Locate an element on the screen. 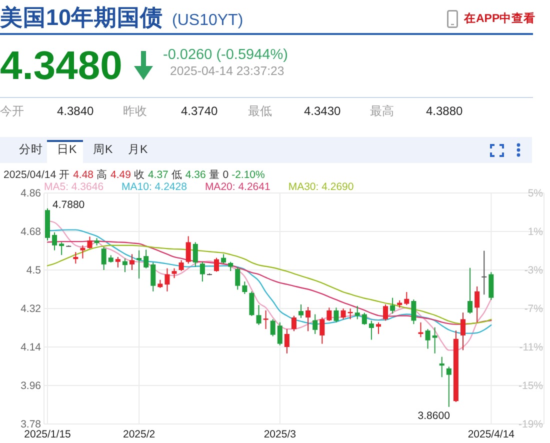 This screenshot has width=550, height=443. chart-subtitle: (US10YT) is located at coordinates (208, 21).